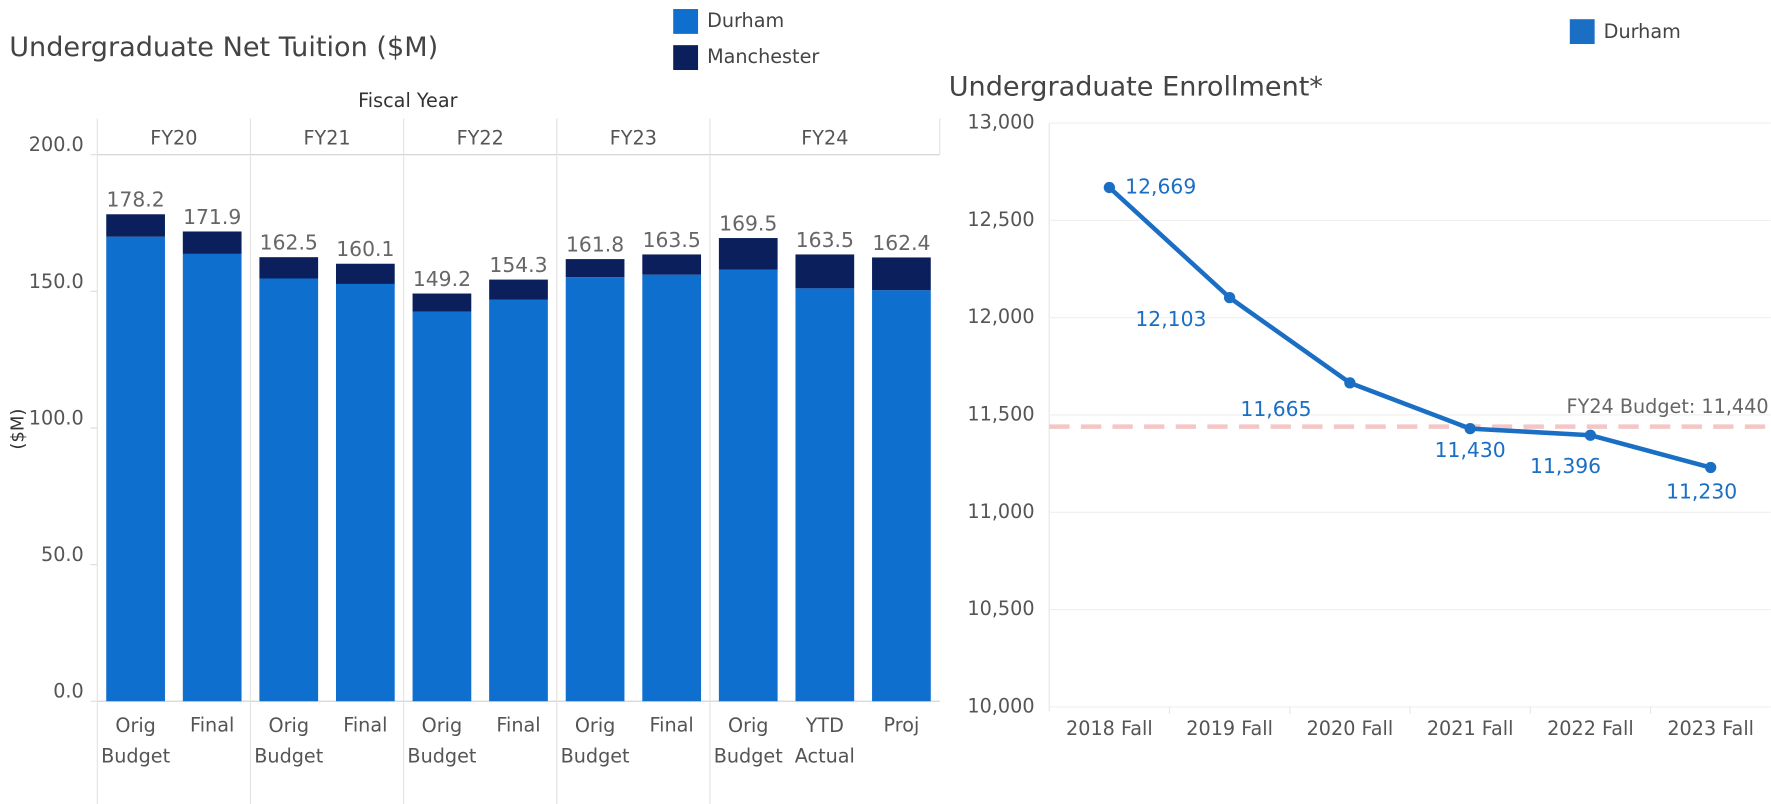 The width and height of the screenshot is (1771, 804). I want to click on y-axis-title: ($M), so click(17, 429).